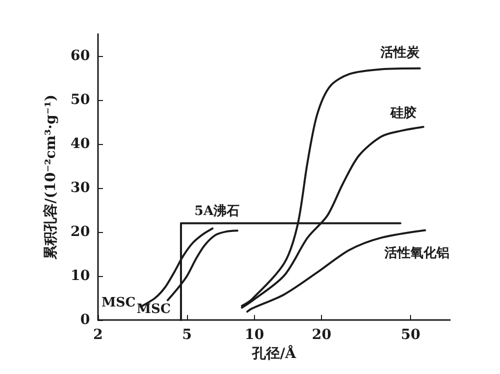  Describe the element at coordinates (402, 112) in the screenshot. I see `series-label: 硅胶` at that location.